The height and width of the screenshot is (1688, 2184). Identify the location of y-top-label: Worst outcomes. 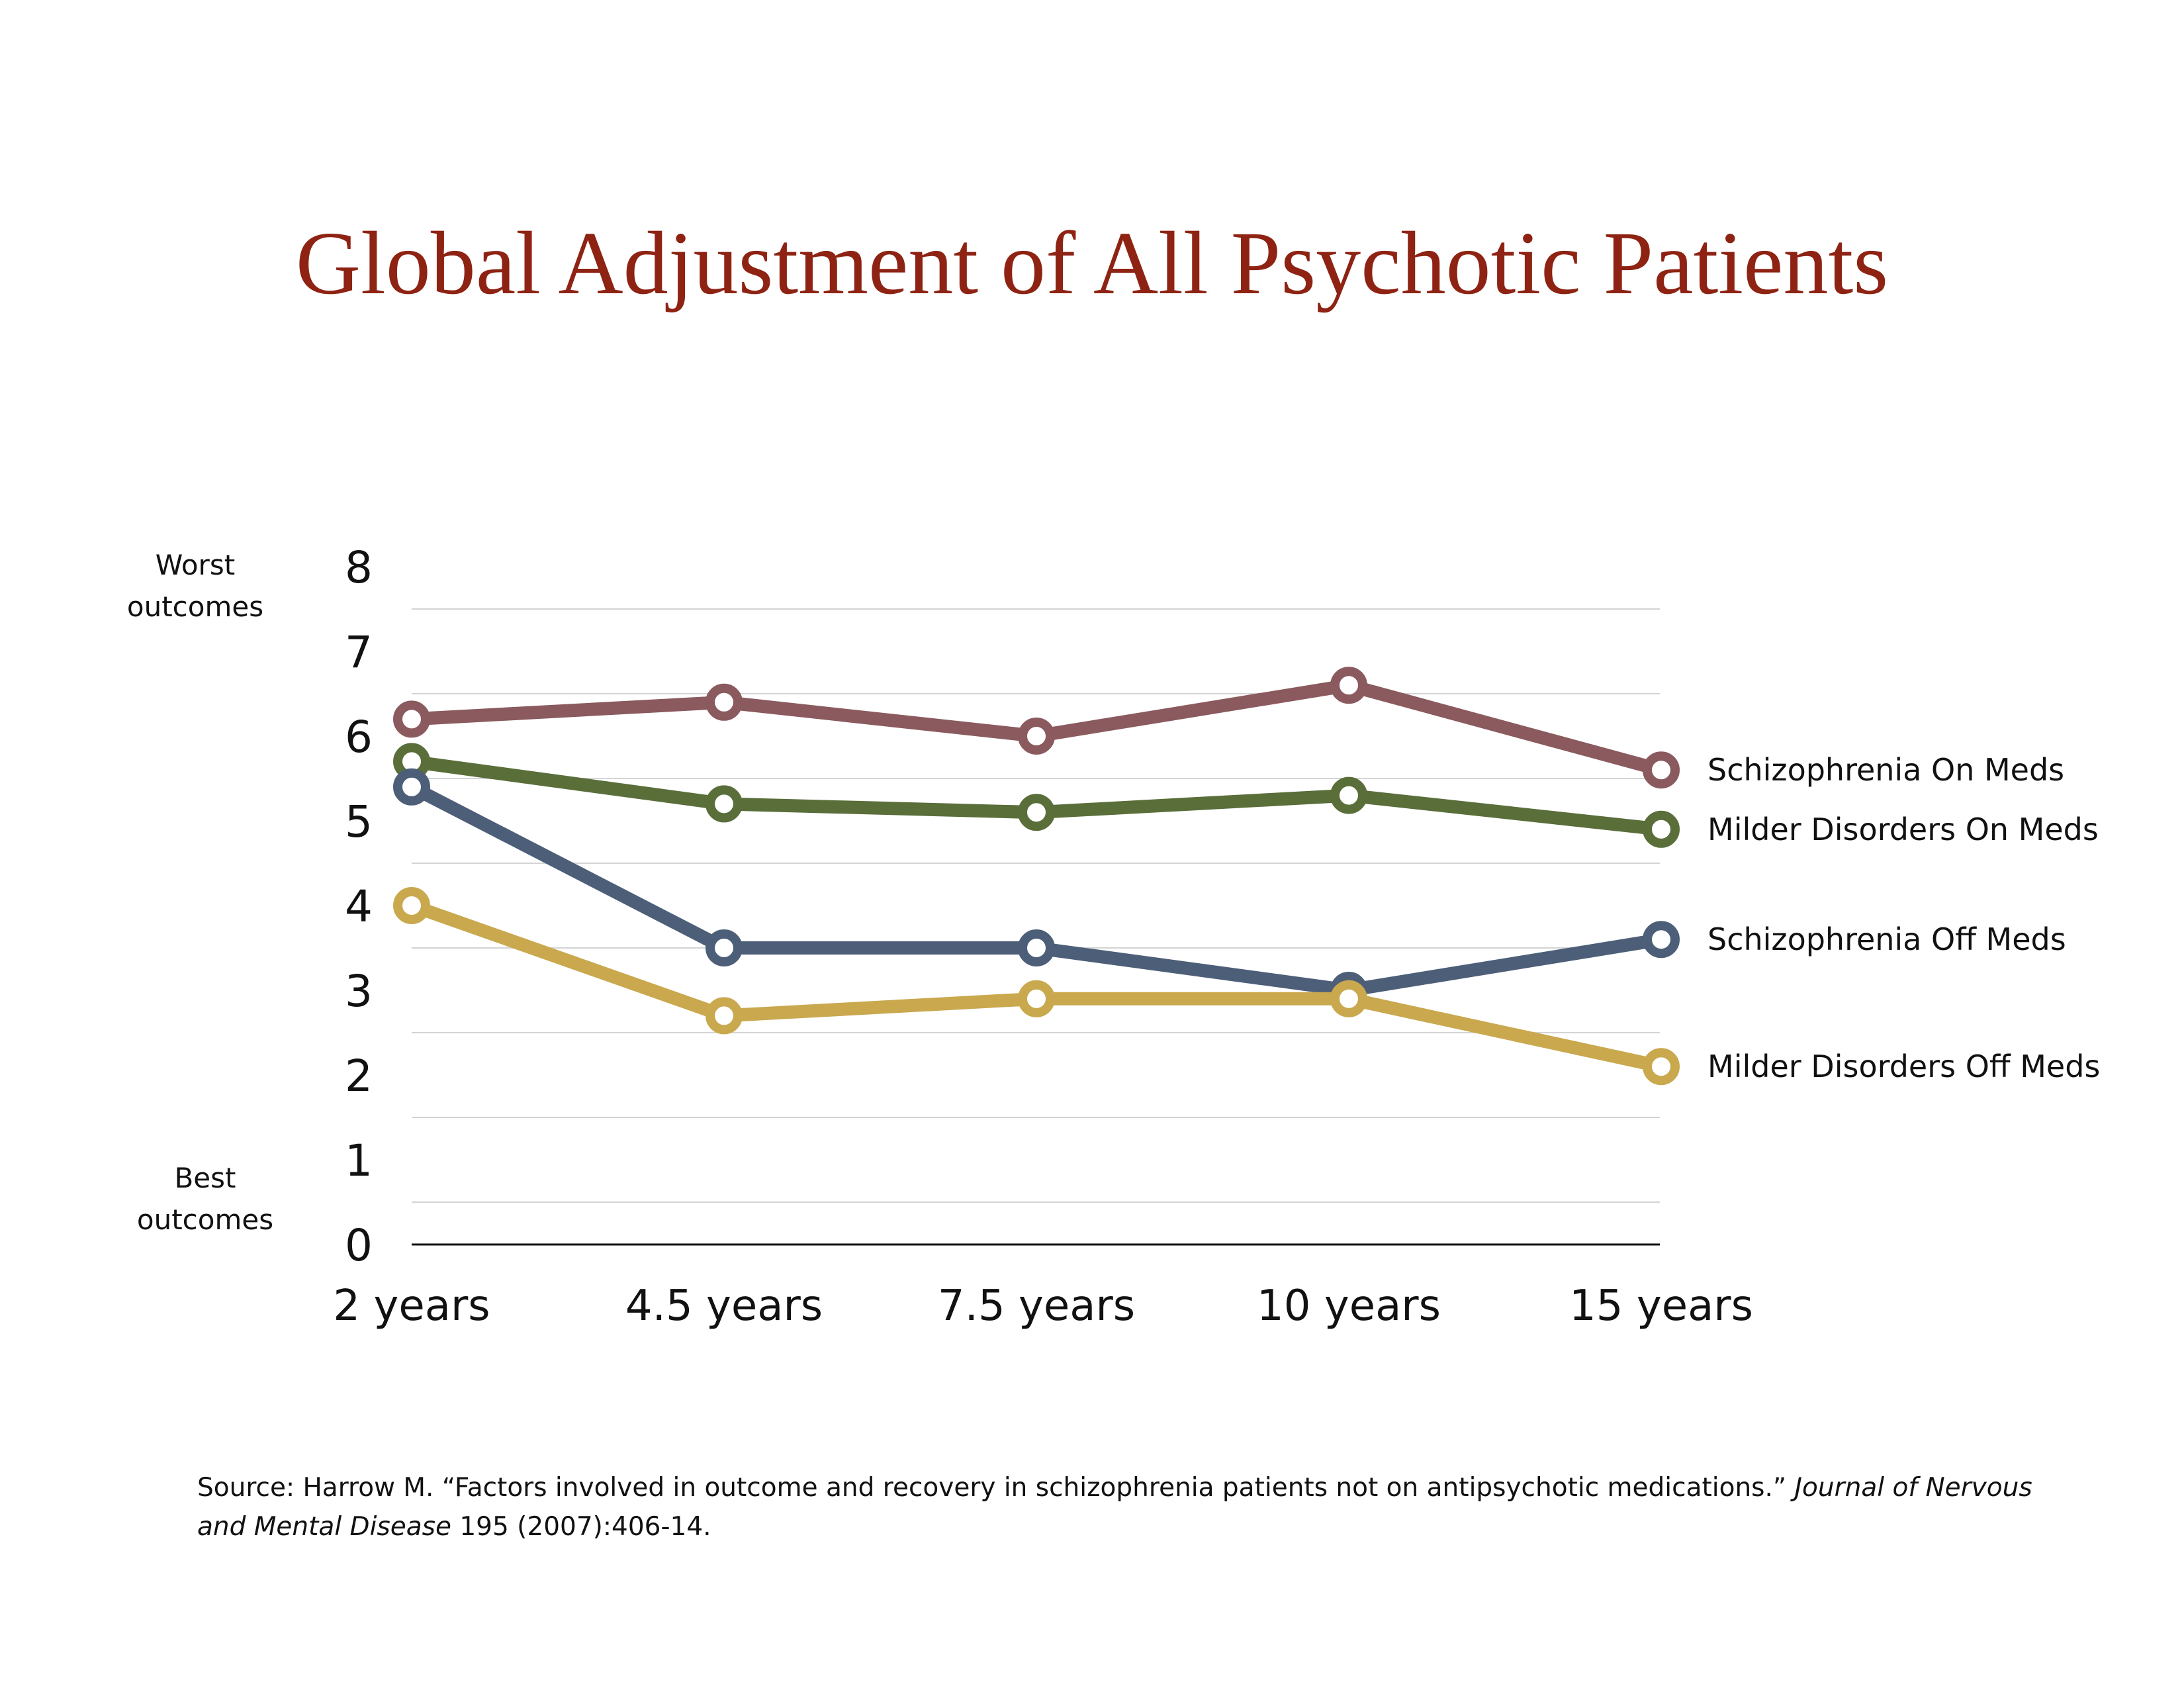
(195, 586).